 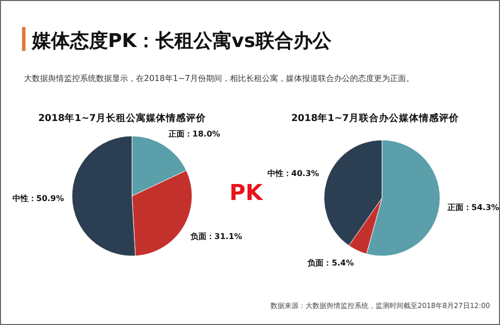 I want to click on data-label: ：50.9%, so click(x=46, y=198).